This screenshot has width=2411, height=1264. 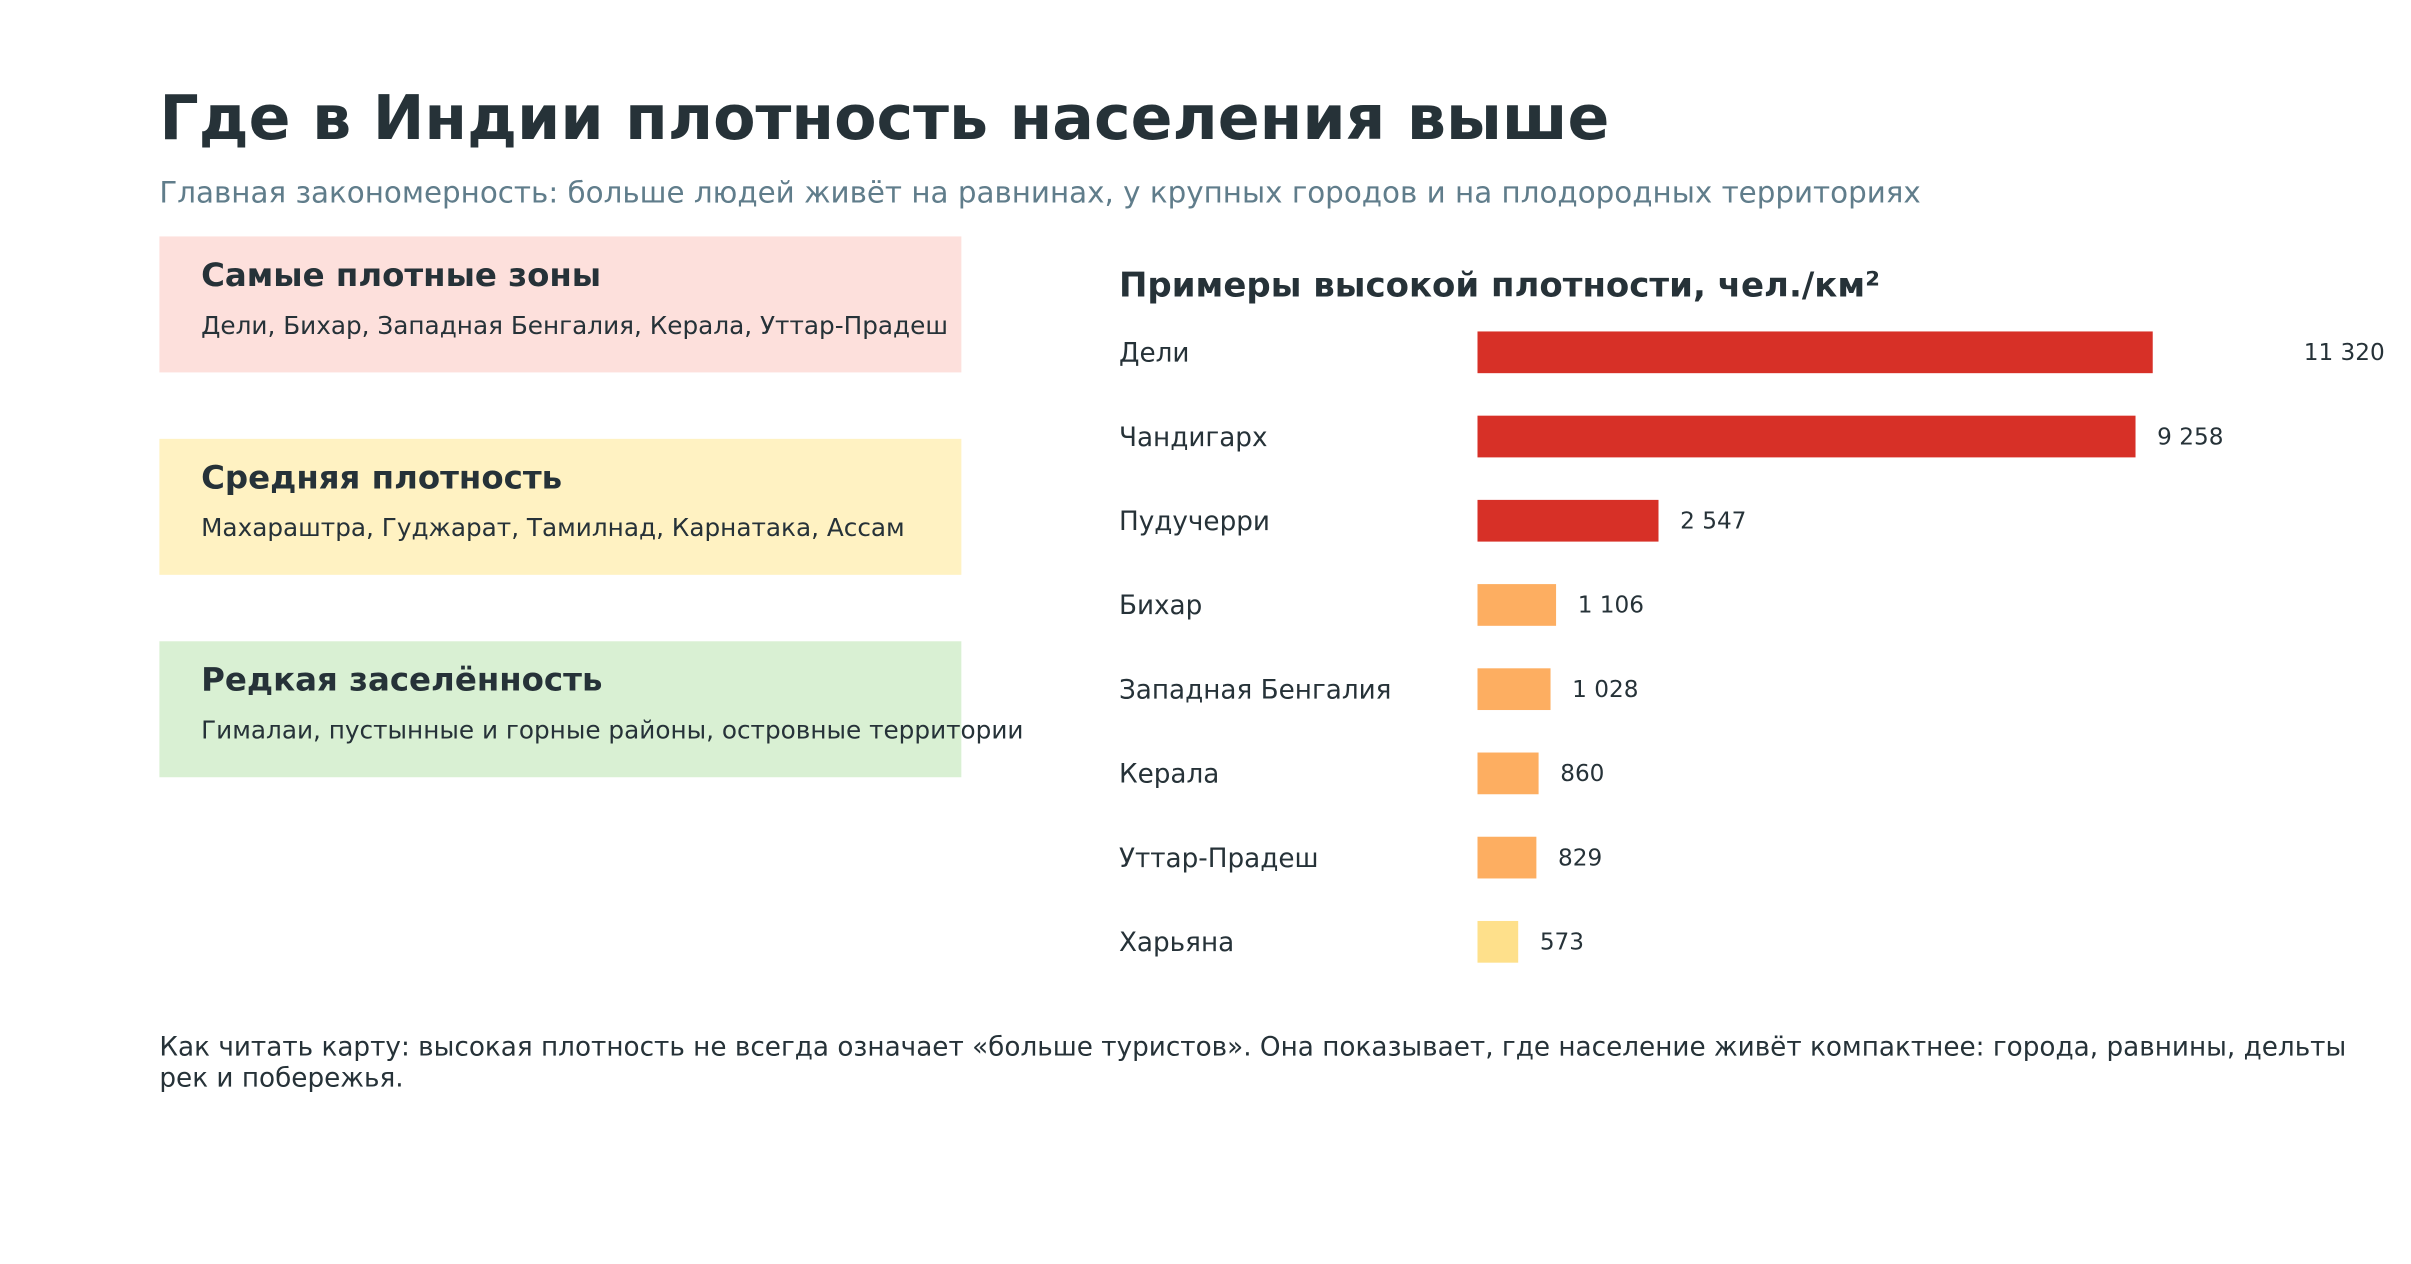 What do you see at coordinates (1611, 605) in the screenshot?
I see `value-label: 1 106` at bounding box center [1611, 605].